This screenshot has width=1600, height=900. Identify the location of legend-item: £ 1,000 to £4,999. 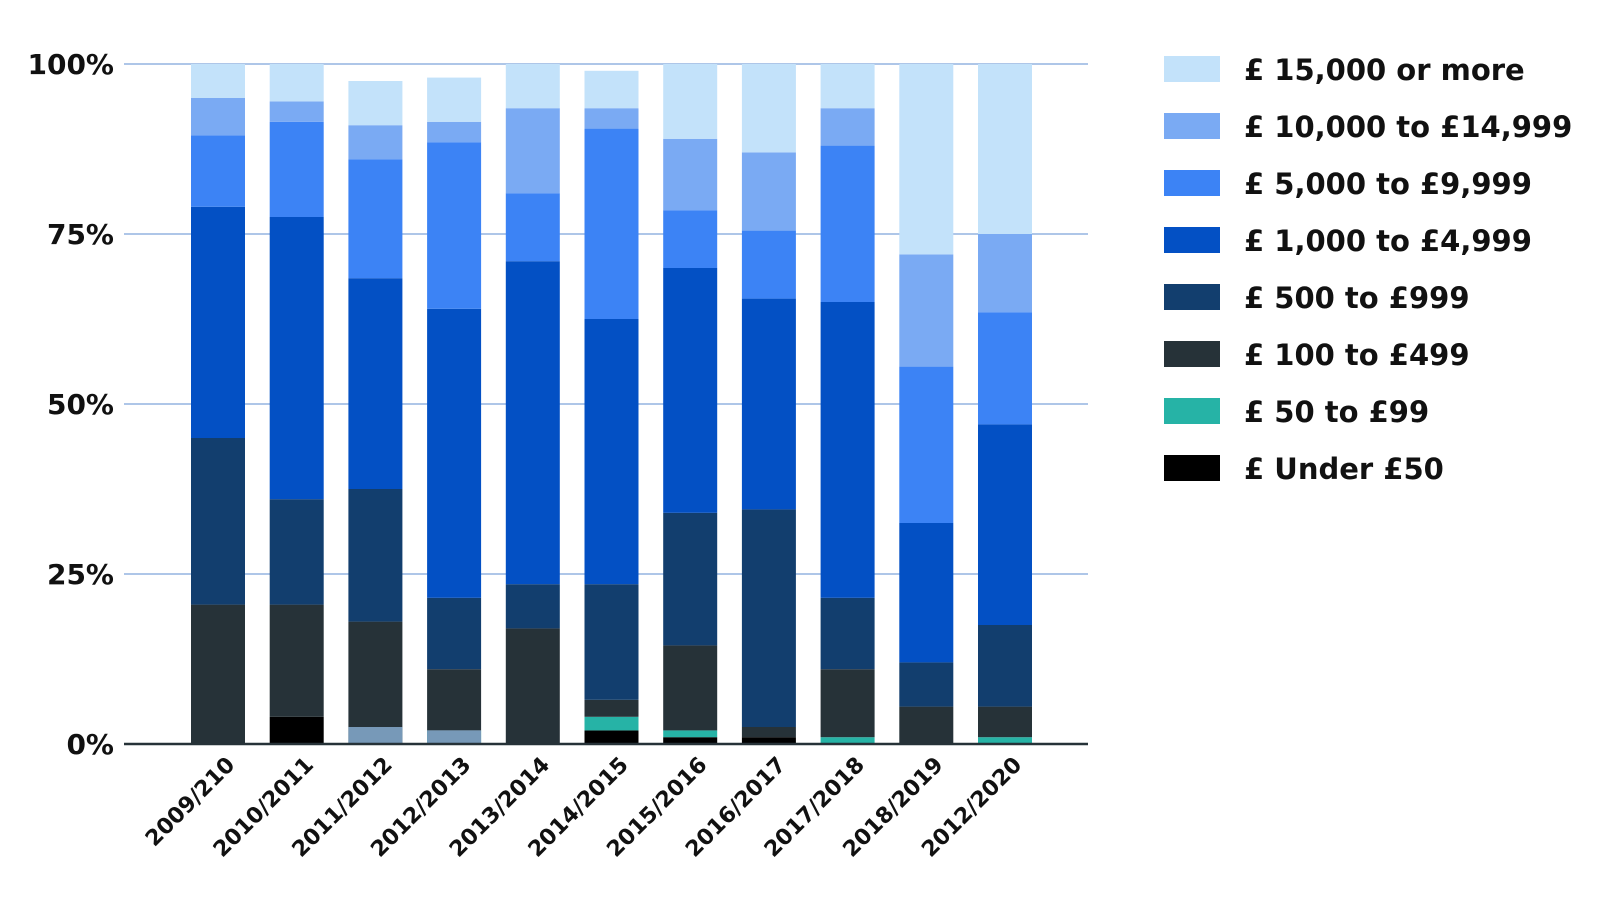
(1348, 241).